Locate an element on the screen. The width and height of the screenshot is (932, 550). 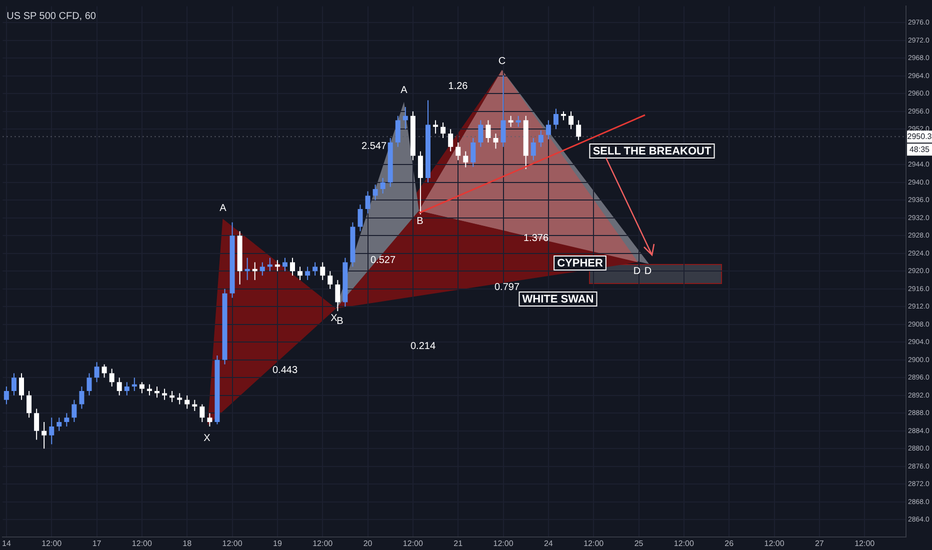
annotation: 2.547 is located at coordinates (374, 146).